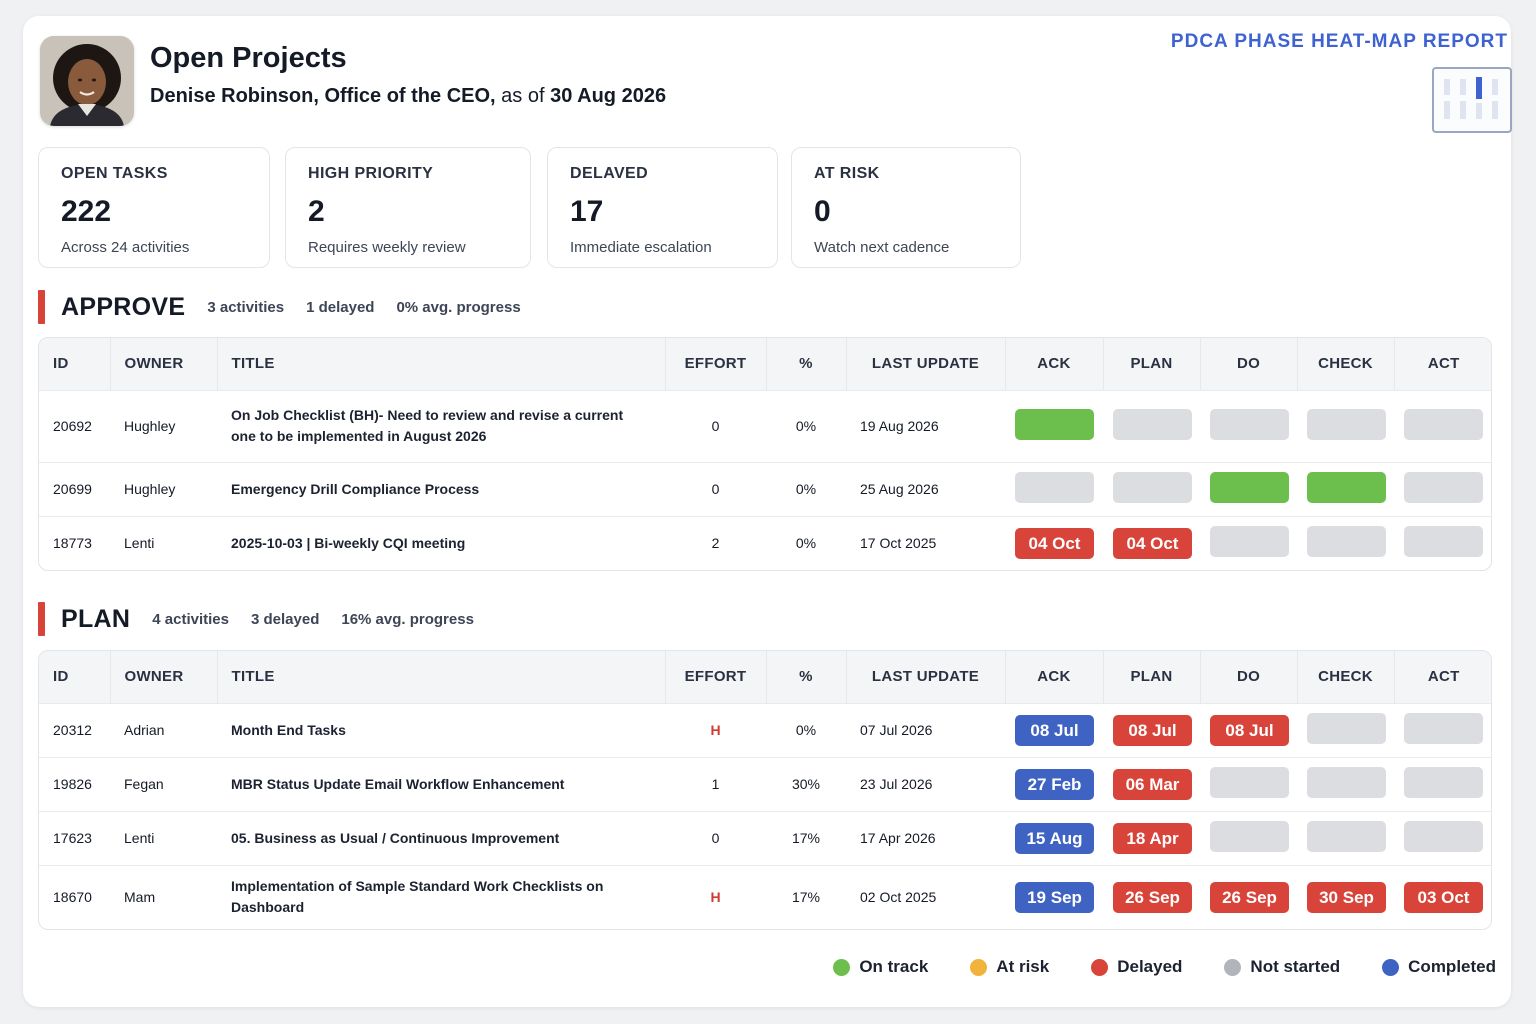 The image size is (1536, 1024). I want to click on cell-id: 18773, so click(74, 542).